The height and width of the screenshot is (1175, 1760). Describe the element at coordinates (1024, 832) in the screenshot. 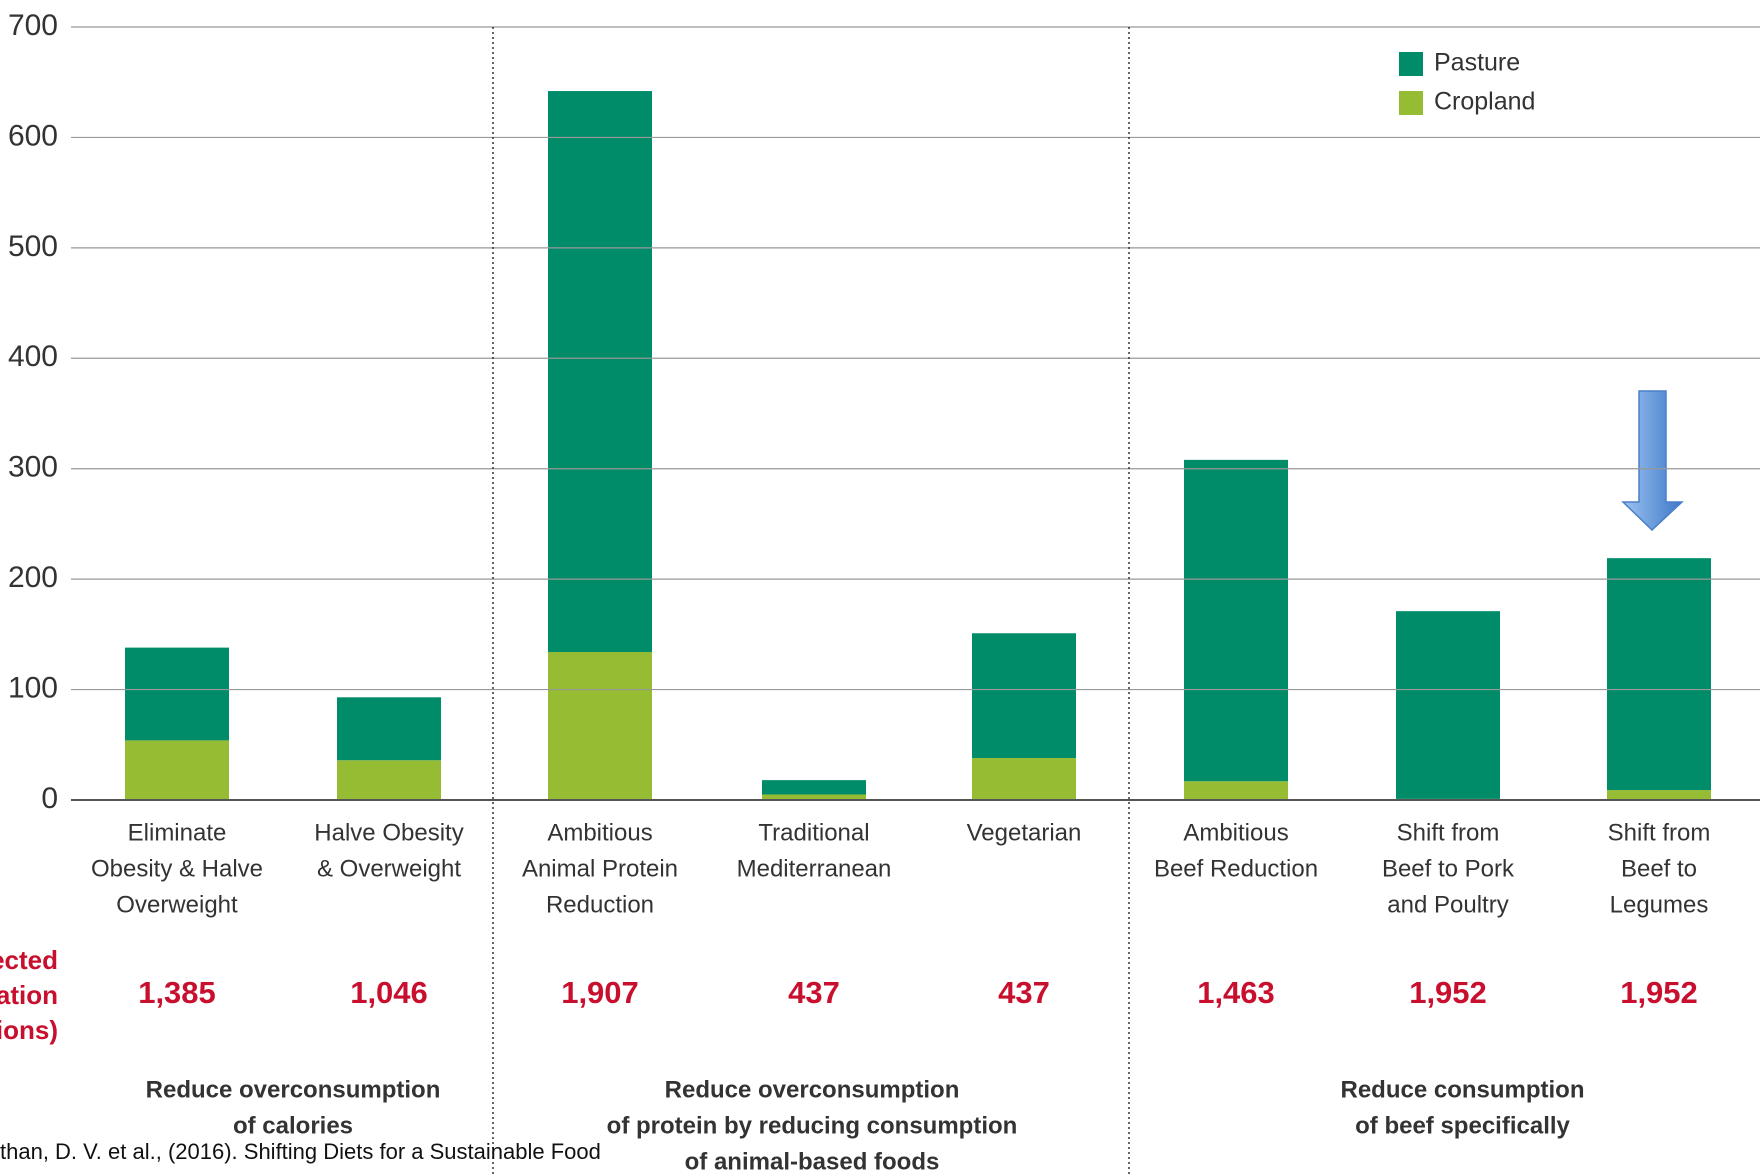

I see `x-tick-label: Vegetarian` at that location.